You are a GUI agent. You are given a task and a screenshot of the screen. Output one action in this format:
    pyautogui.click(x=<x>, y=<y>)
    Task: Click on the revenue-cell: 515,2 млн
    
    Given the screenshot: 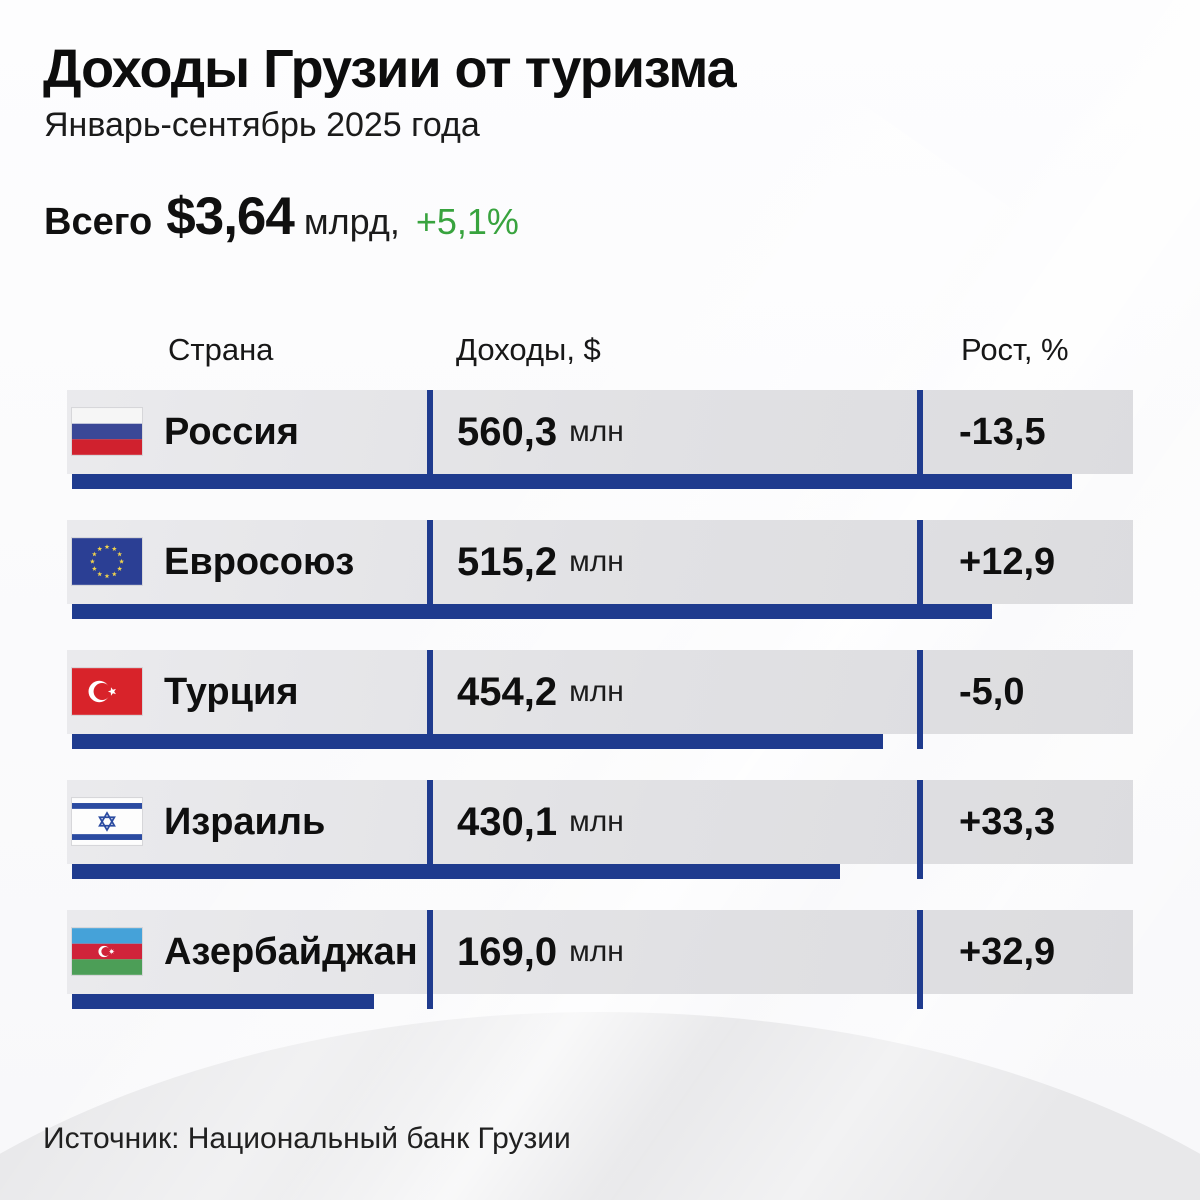 What is the action you would take?
    pyautogui.click(x=540, y=562)
    